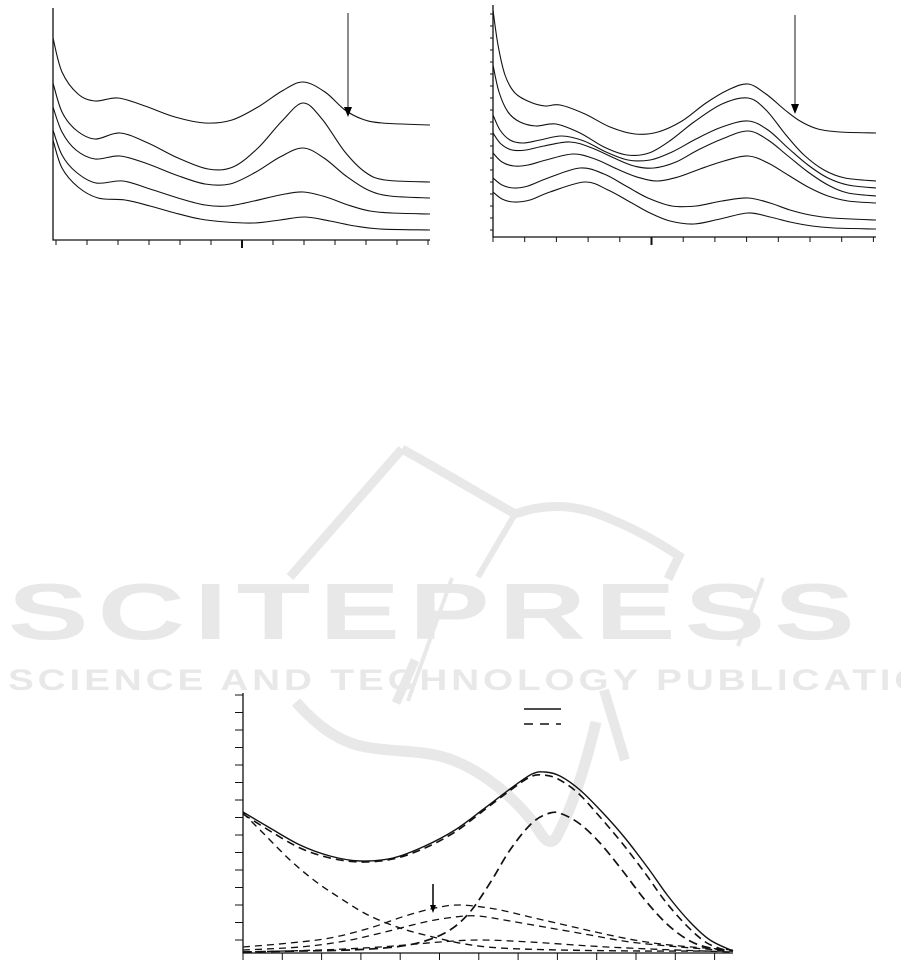 Image resolution: width=901 pixels, height=962 pixels. Describe the element at coordinates (496, 545) in the screenshot. I see `book-inner-spine` at that location.